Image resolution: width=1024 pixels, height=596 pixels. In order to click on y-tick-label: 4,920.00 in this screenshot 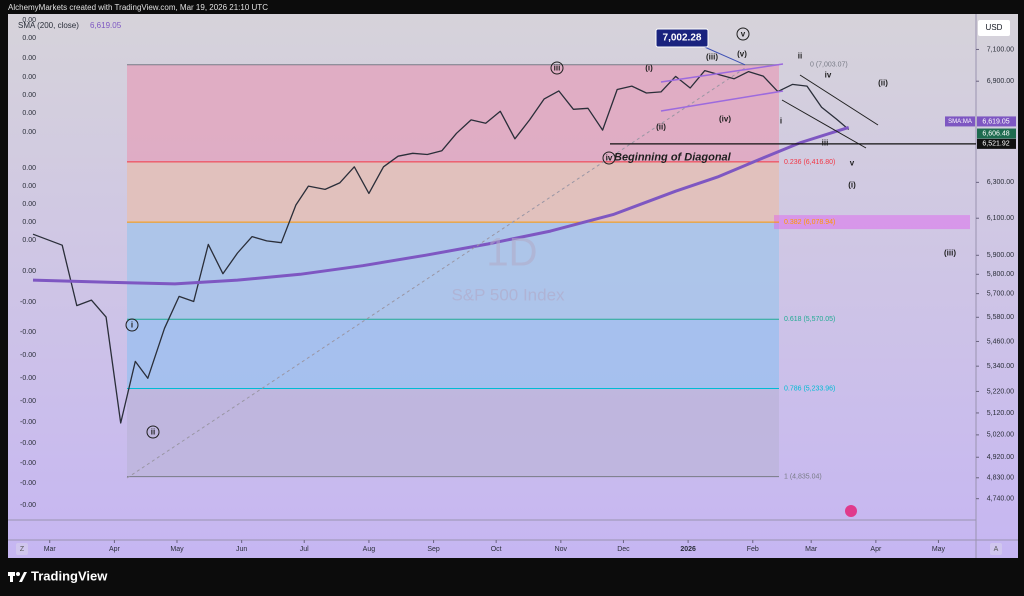, I will do `click(1000, 457)`.